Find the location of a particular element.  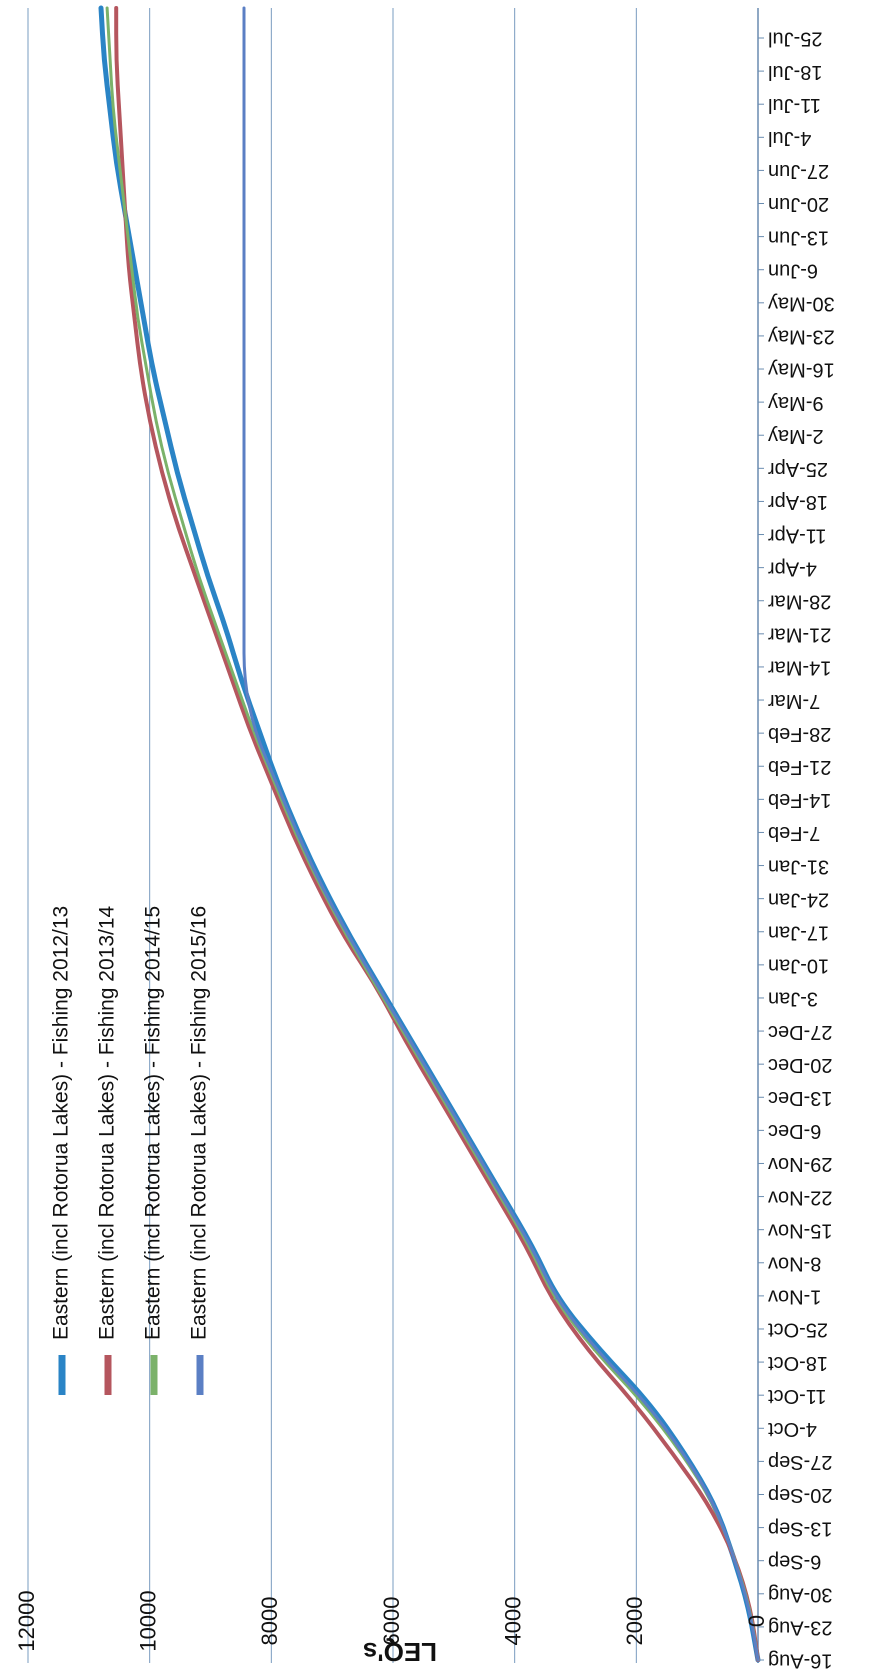

y-axis-title: LEQ's is located at coordinates (400, 1652).